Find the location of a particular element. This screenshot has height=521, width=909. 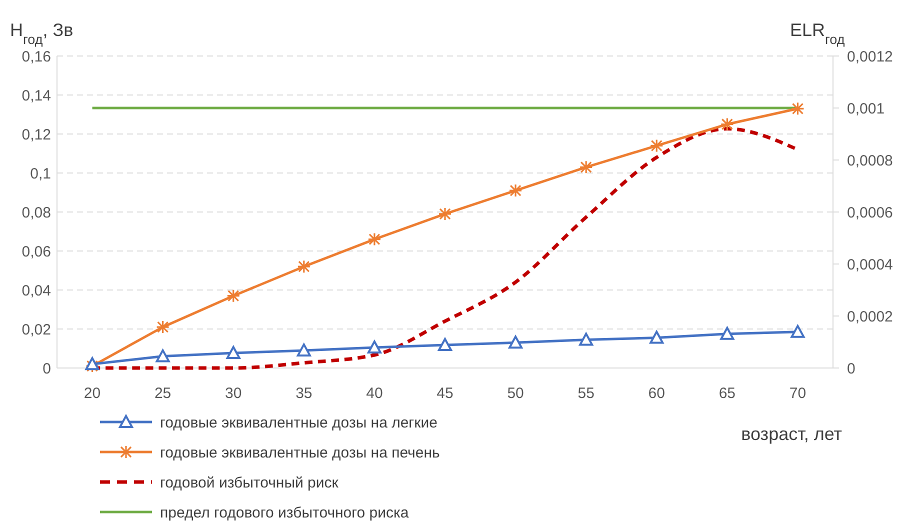

x-tick-label: 30 is located at coordinates (233, 393).